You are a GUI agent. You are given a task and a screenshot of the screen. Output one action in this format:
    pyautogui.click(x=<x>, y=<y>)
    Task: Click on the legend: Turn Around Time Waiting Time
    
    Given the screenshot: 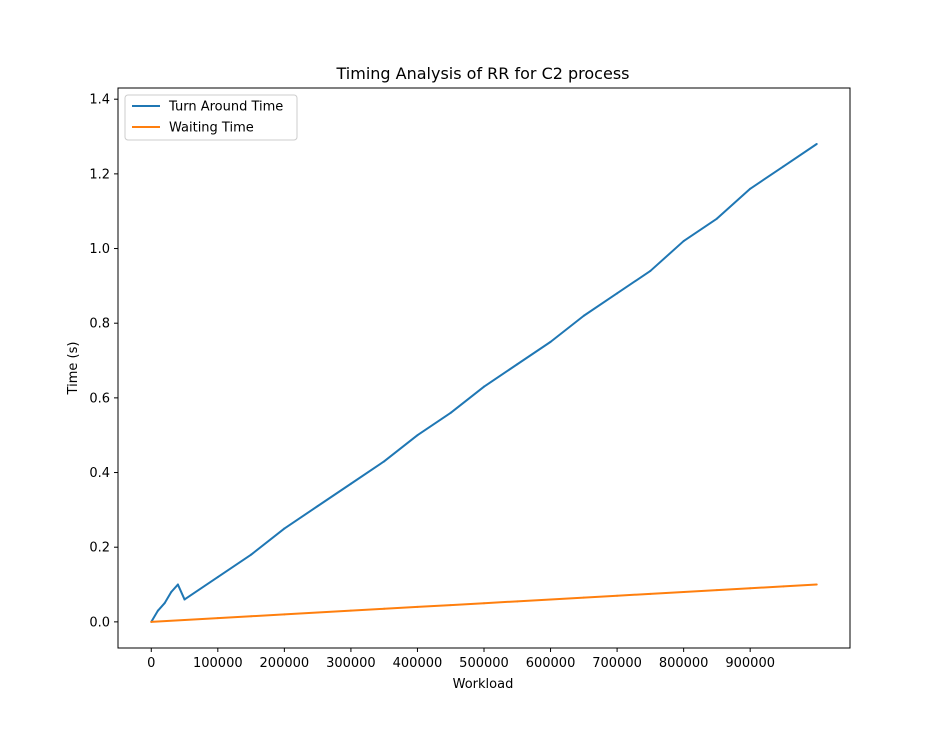 What is the action you would take?
    pyautogui.click(x=211, y=117)
    